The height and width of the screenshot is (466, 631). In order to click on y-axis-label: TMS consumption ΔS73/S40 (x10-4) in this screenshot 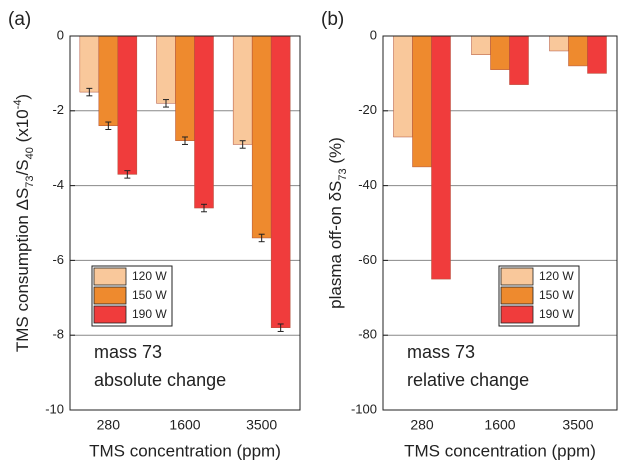, I will do `click(24, 223)`.